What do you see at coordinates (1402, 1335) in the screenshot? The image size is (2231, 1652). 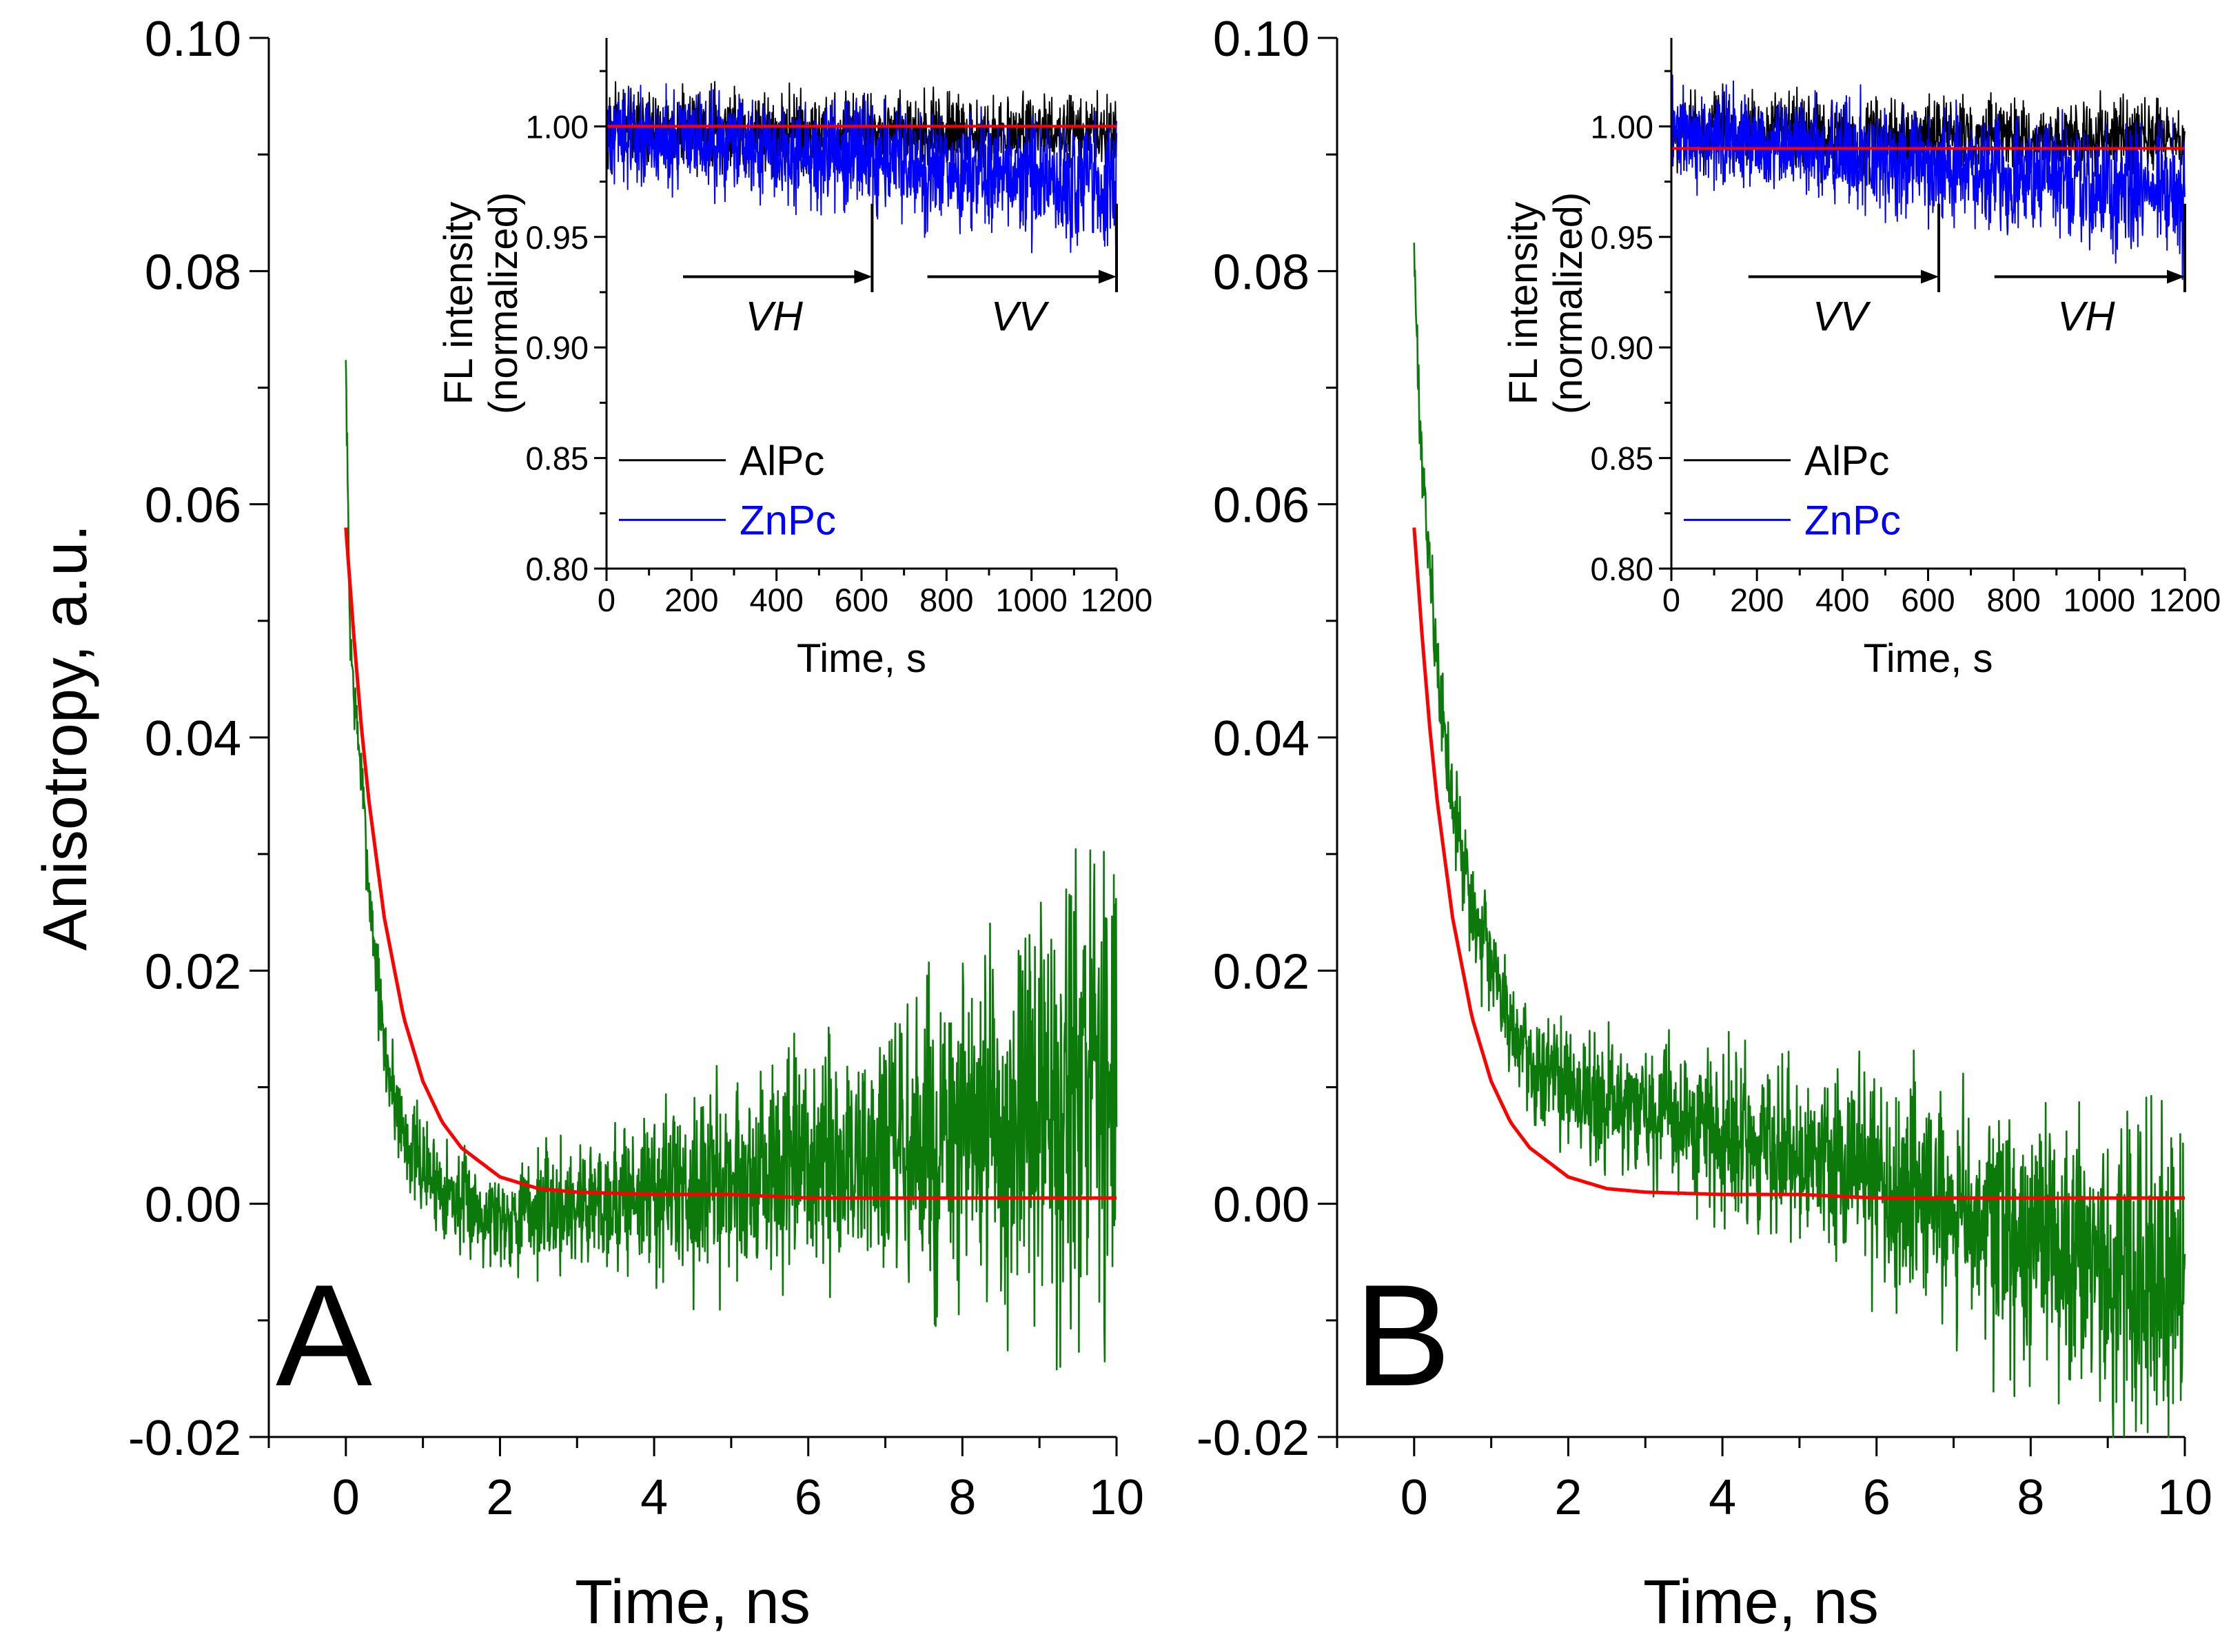 I see `panel-letter: B` at bounding box center [1402, 1335].